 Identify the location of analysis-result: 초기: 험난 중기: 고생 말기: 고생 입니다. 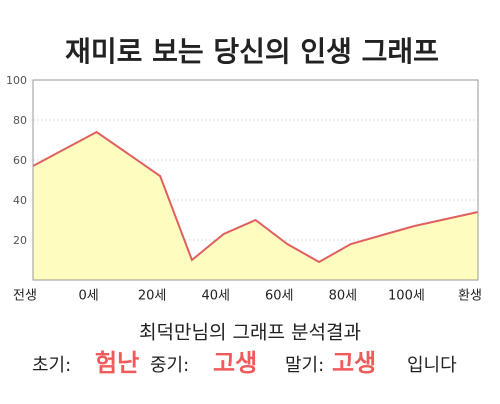
(244, 363).